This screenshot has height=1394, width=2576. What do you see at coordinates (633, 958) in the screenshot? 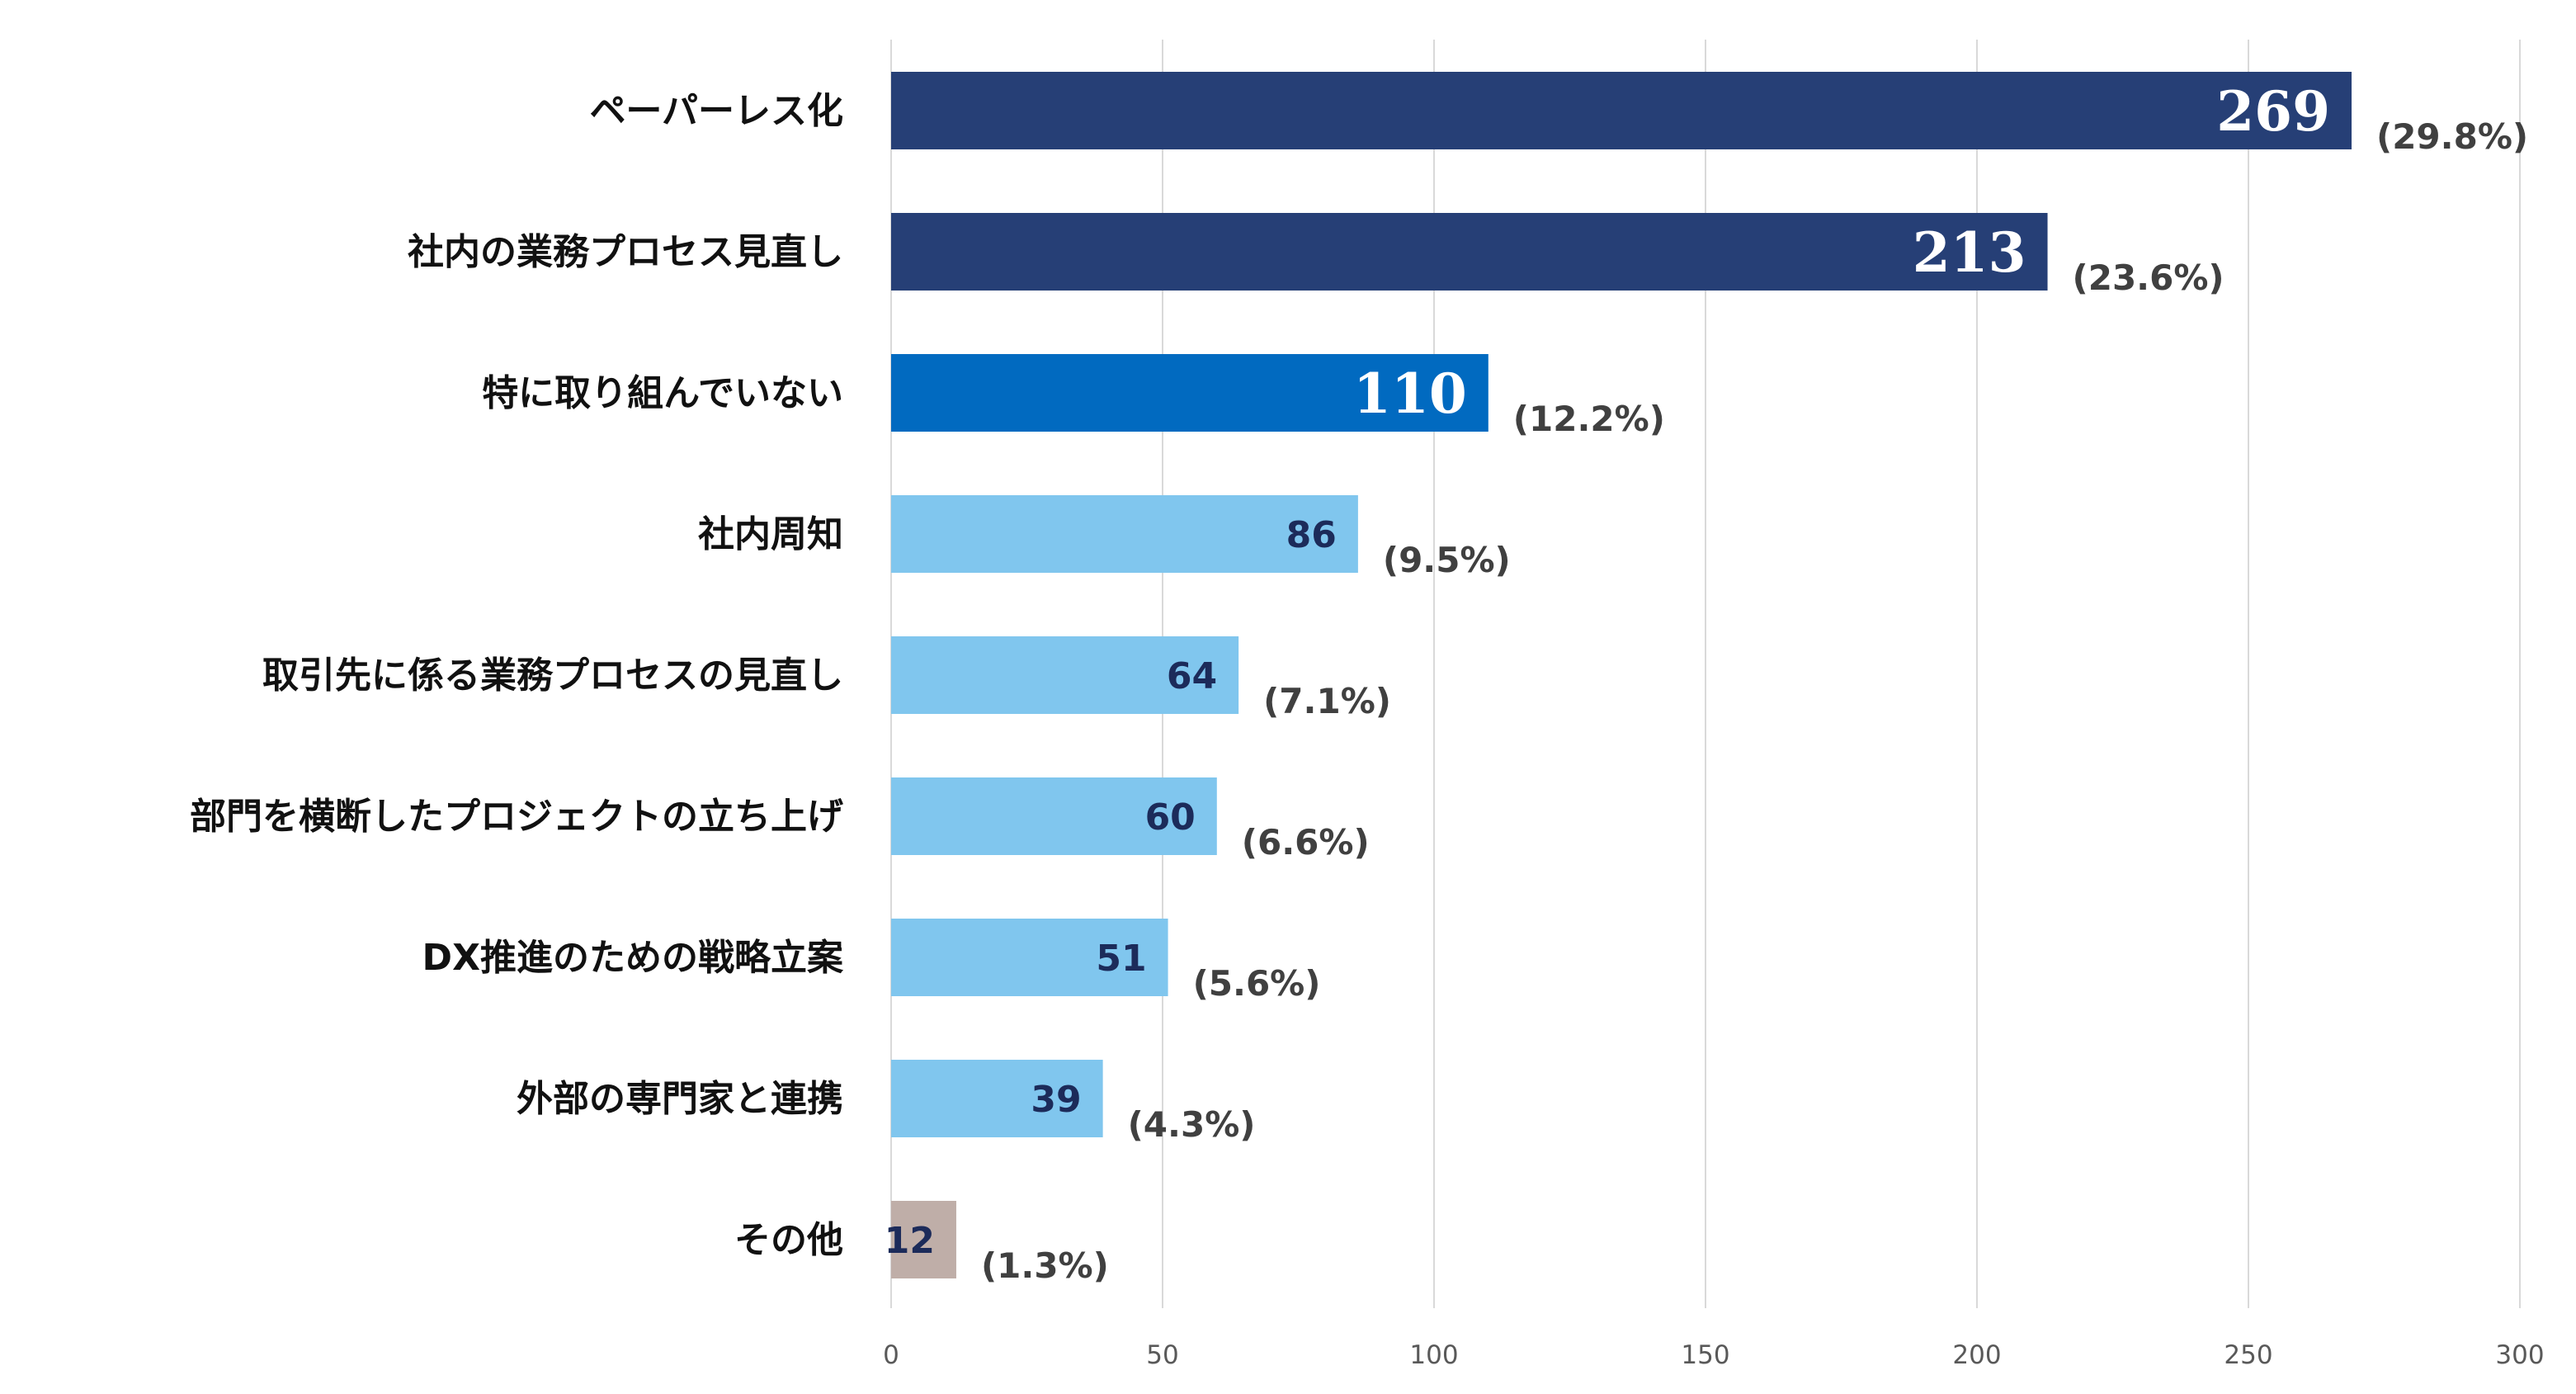
I see `category-label: DX推進のための戦略立案` at bounding box center [633, 958].